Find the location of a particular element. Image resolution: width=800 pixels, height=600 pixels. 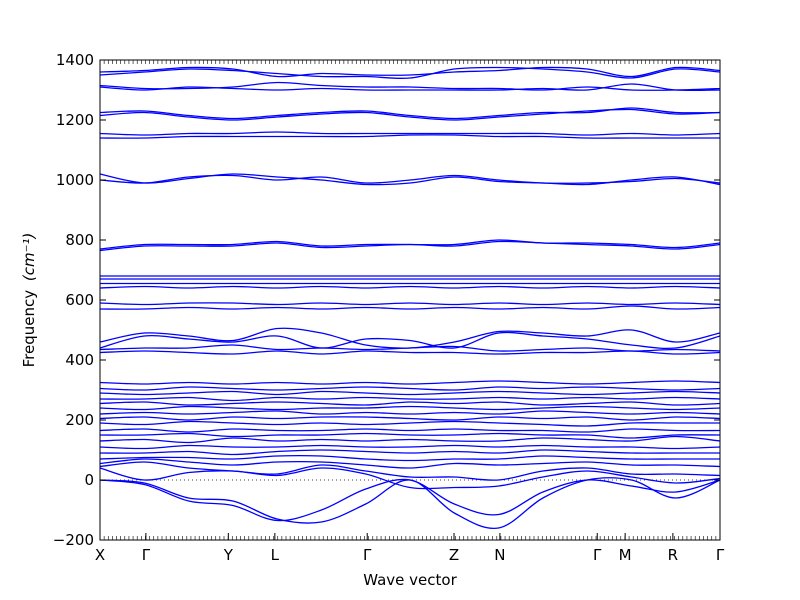

x-tick-label: N is located at coordinates (499, 555).